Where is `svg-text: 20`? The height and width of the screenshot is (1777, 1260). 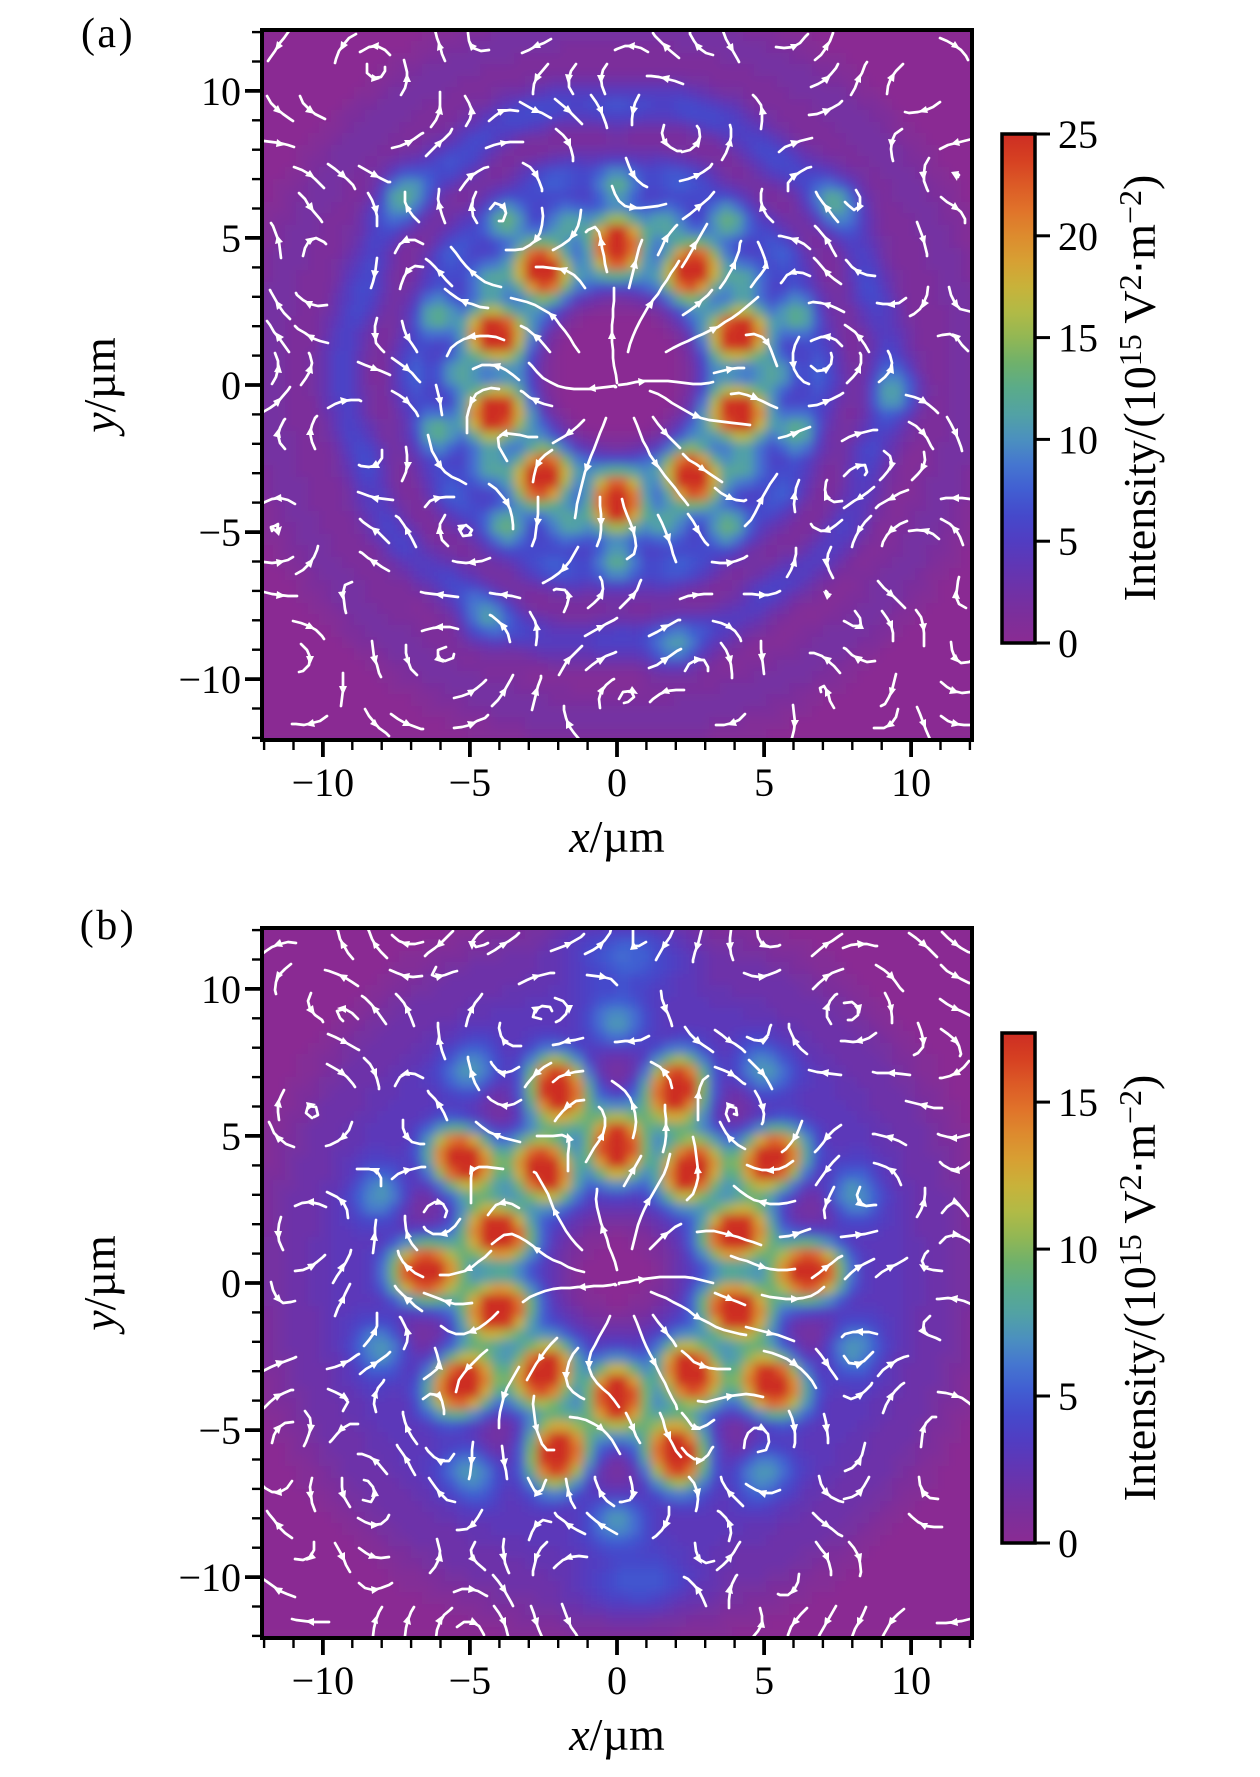
svg-text: 20 is located at coordinates (1078, 236).